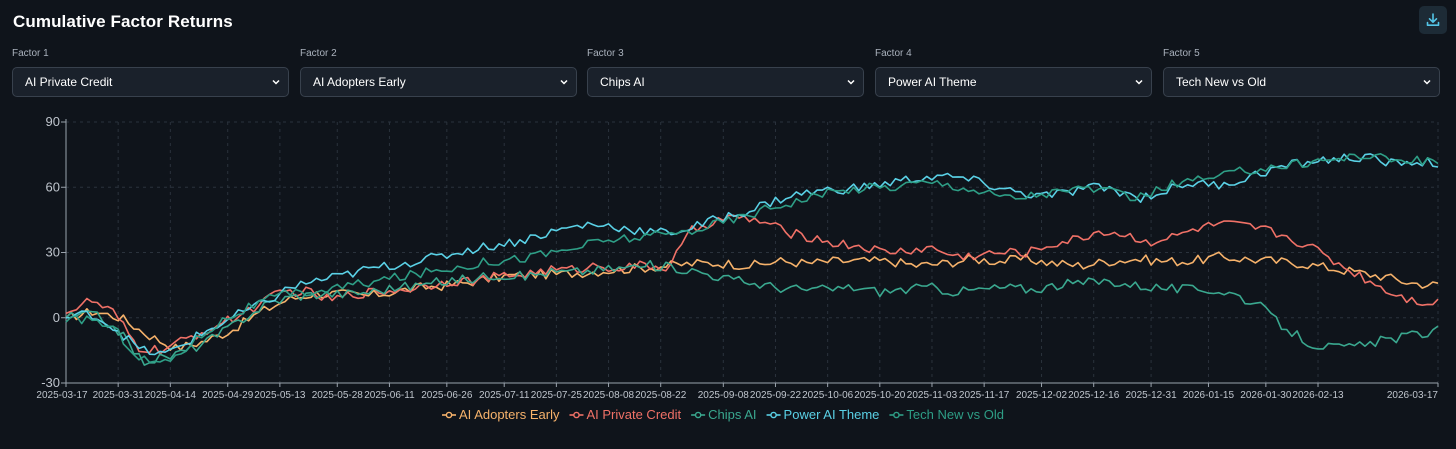  Describe the element at coordinates (557, 395) in the screenshot. I see `x-tick-label: 2025-07-25` at that location.